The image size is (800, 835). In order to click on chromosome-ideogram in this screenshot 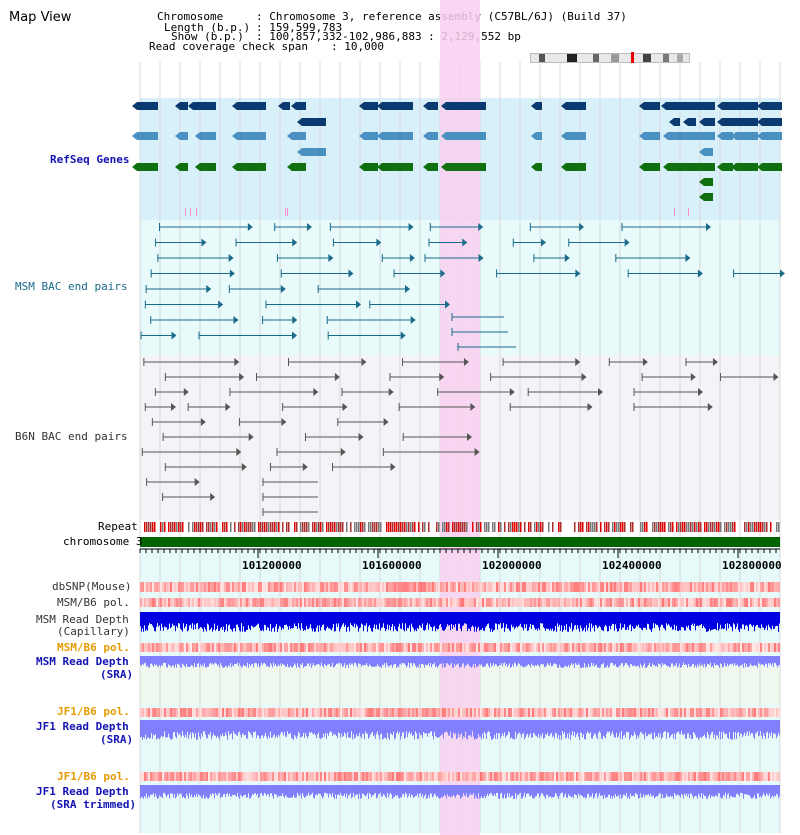, I will do `click(610, 57)`.